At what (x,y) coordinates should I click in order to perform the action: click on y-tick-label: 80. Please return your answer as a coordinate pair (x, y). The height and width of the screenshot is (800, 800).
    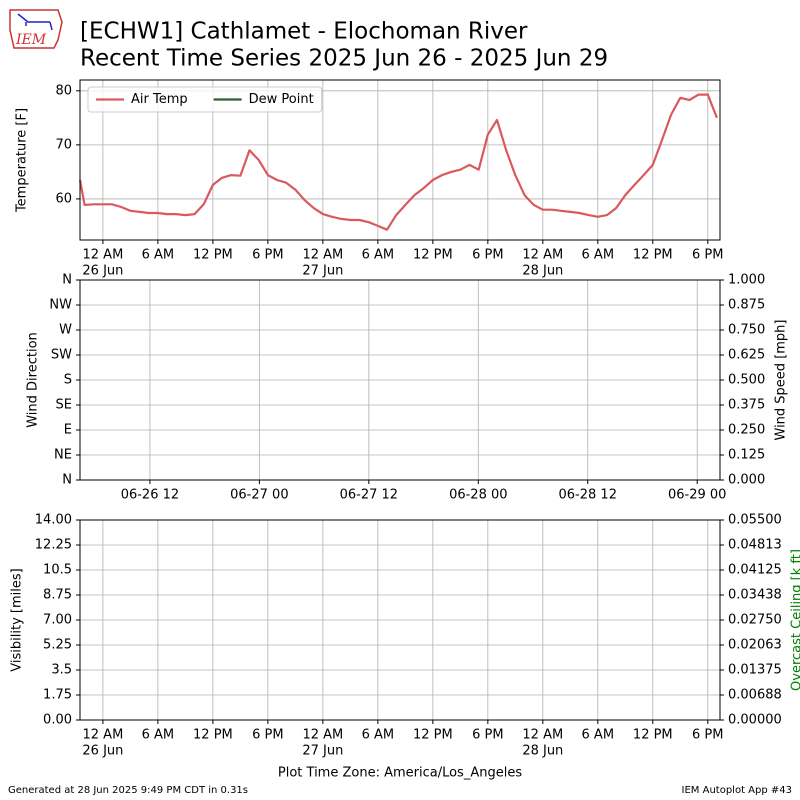
    Looking at the image, I should click on (63, 90).